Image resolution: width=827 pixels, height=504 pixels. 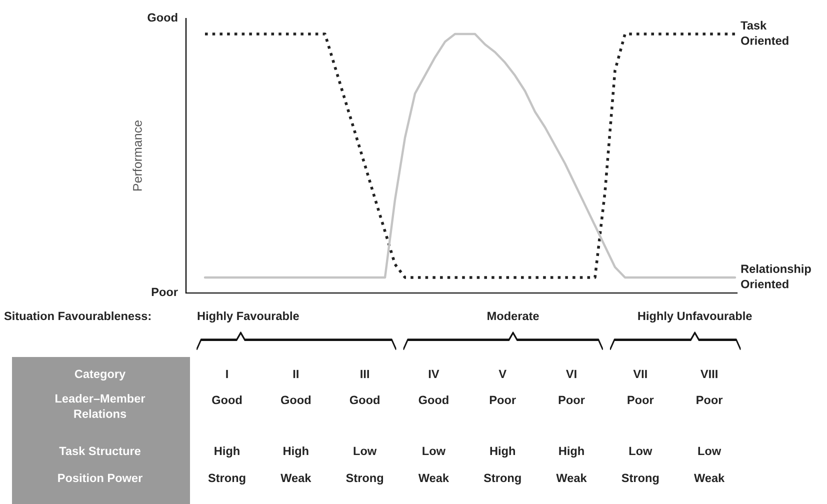 What do you see at coordinates (99, 451) in the screenshot?
I see `text: Task Structure` at bounding box center [99, 451].